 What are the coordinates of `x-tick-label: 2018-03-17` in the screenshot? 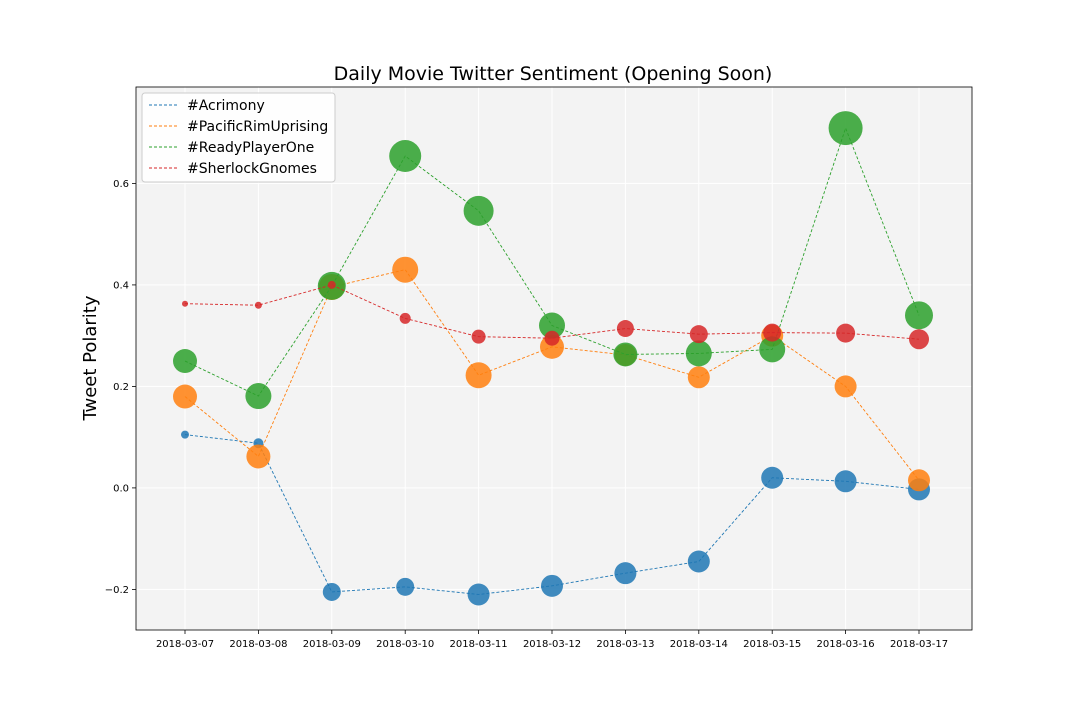 It's located at (919, 644).